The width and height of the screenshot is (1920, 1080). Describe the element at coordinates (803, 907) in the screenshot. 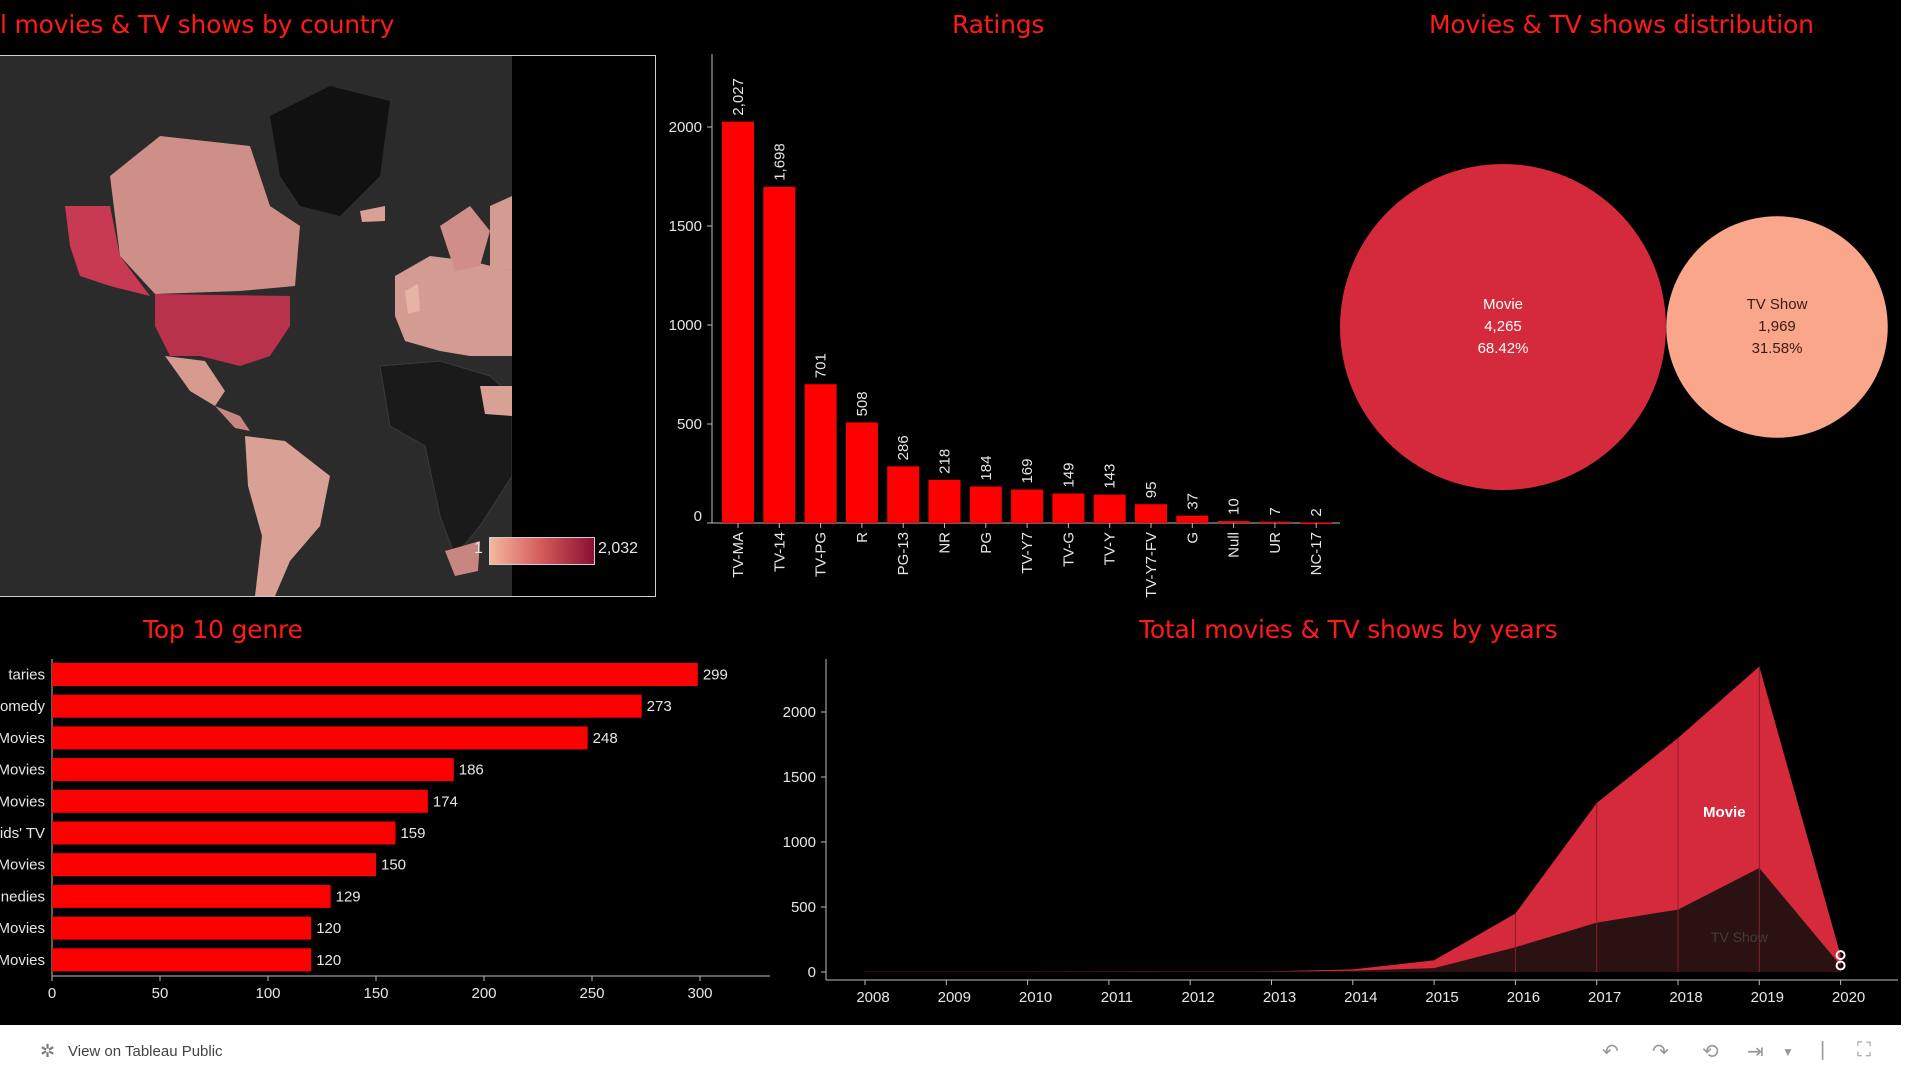

I see `years-y-tick-label: 500` at that location.